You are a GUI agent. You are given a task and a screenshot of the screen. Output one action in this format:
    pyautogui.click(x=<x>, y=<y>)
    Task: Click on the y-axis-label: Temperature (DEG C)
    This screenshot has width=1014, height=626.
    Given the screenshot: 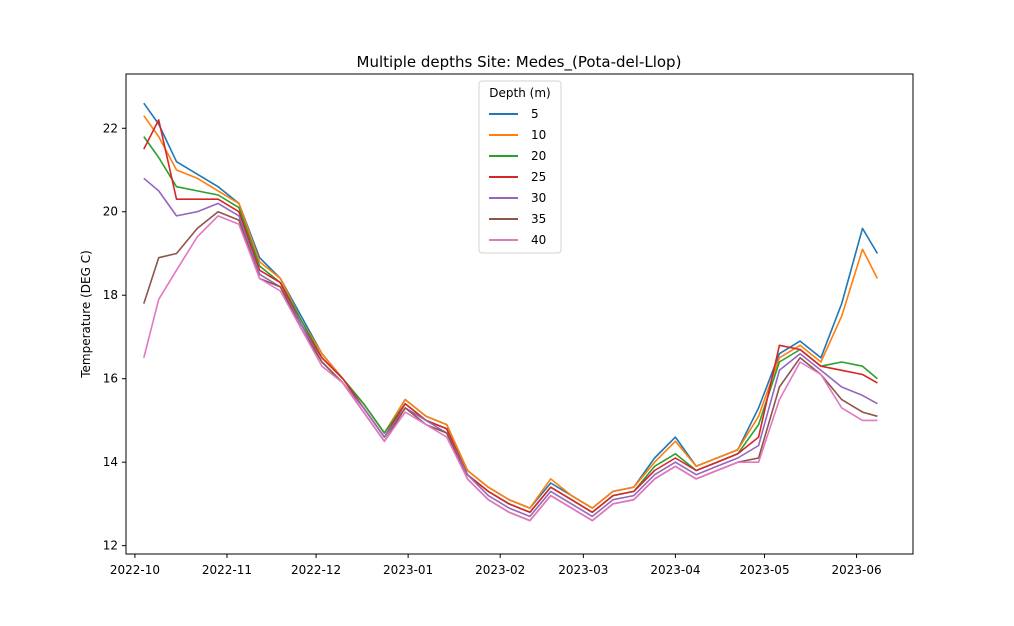 What is the action you would take?
    pyautogui.click(x=86, y=314)
    